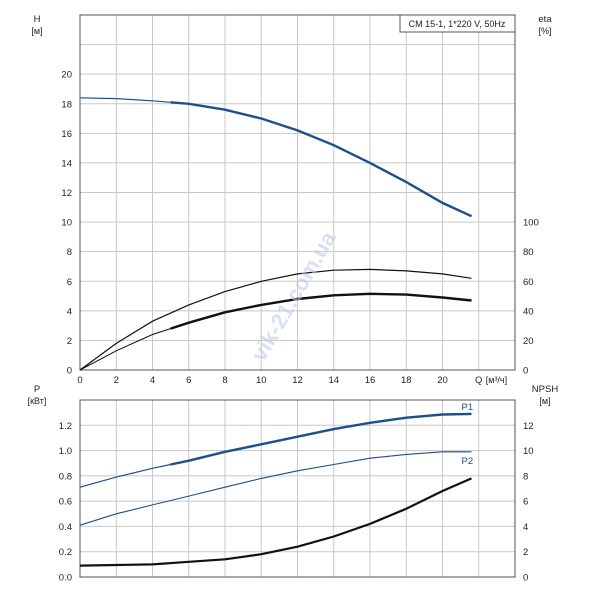 The width and height of the screenshot is (600, 600). Describe the element at coordinates (65, 426) in the screenshot. I see `y-left-tick-label: 1.2` at that location.